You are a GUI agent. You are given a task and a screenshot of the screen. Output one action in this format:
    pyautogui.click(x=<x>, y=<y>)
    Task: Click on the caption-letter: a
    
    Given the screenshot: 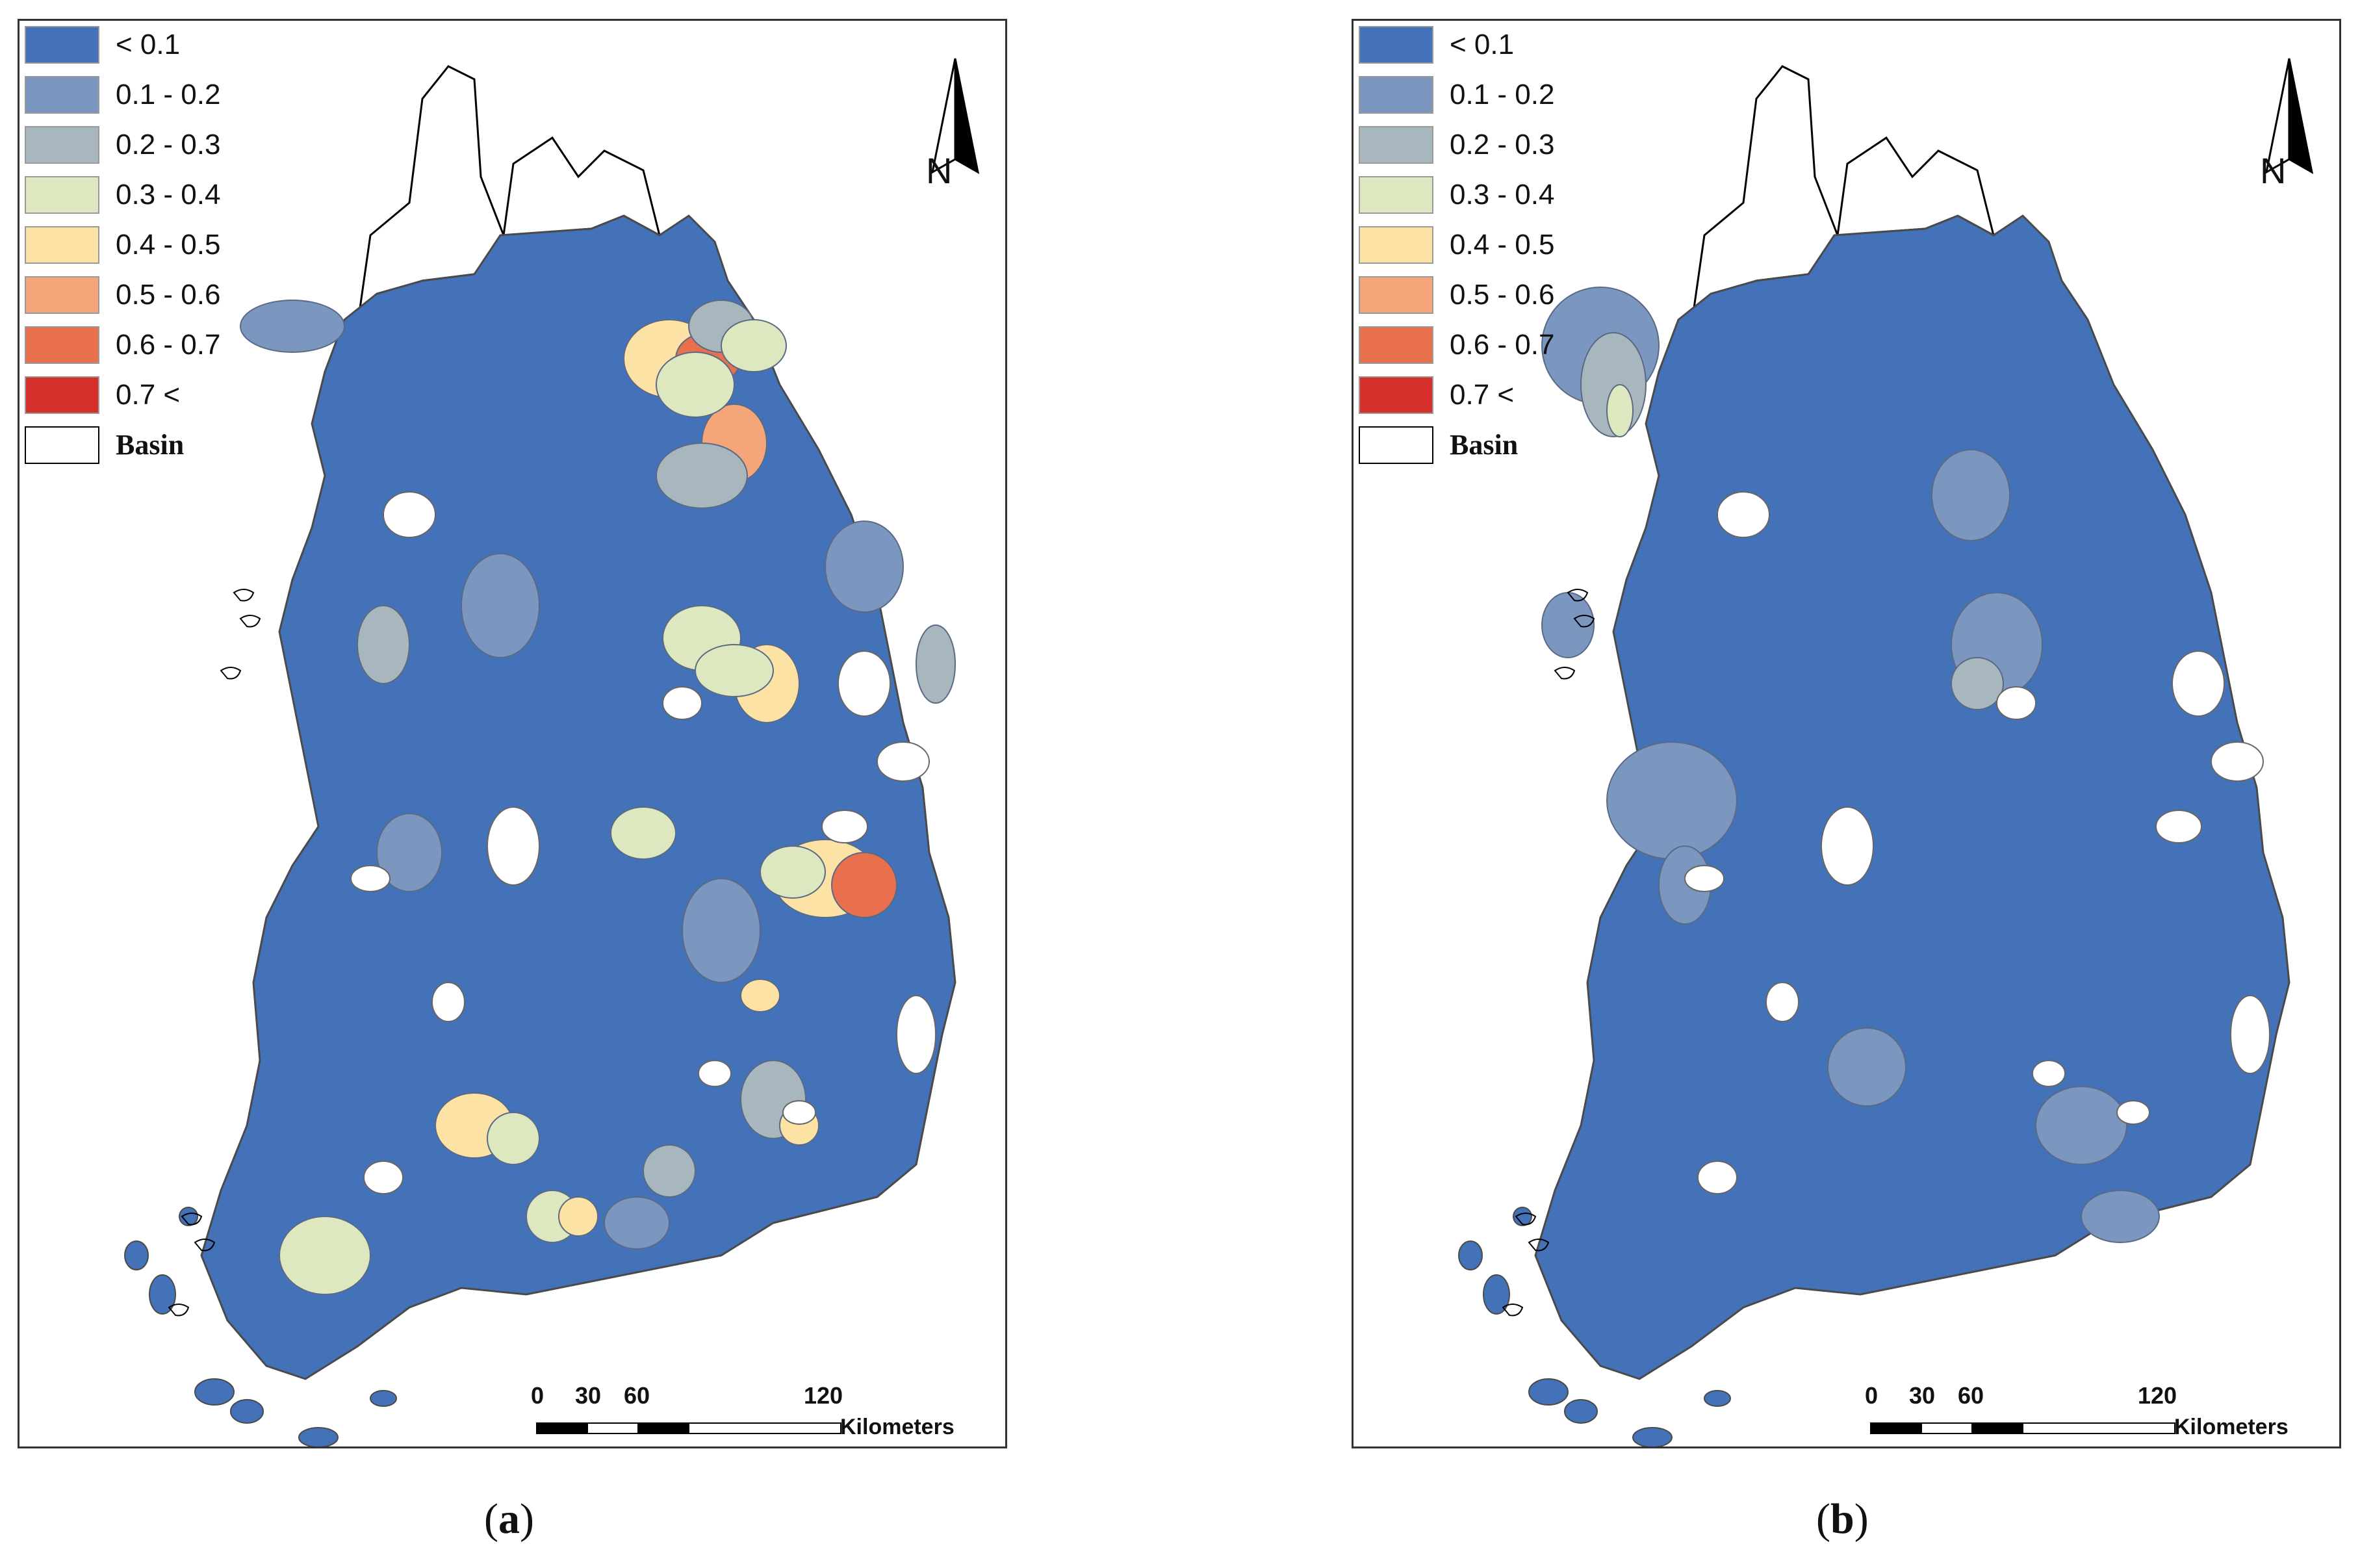 What is the action you would take?
    pyautogui.click(x=509, y=1519)
    